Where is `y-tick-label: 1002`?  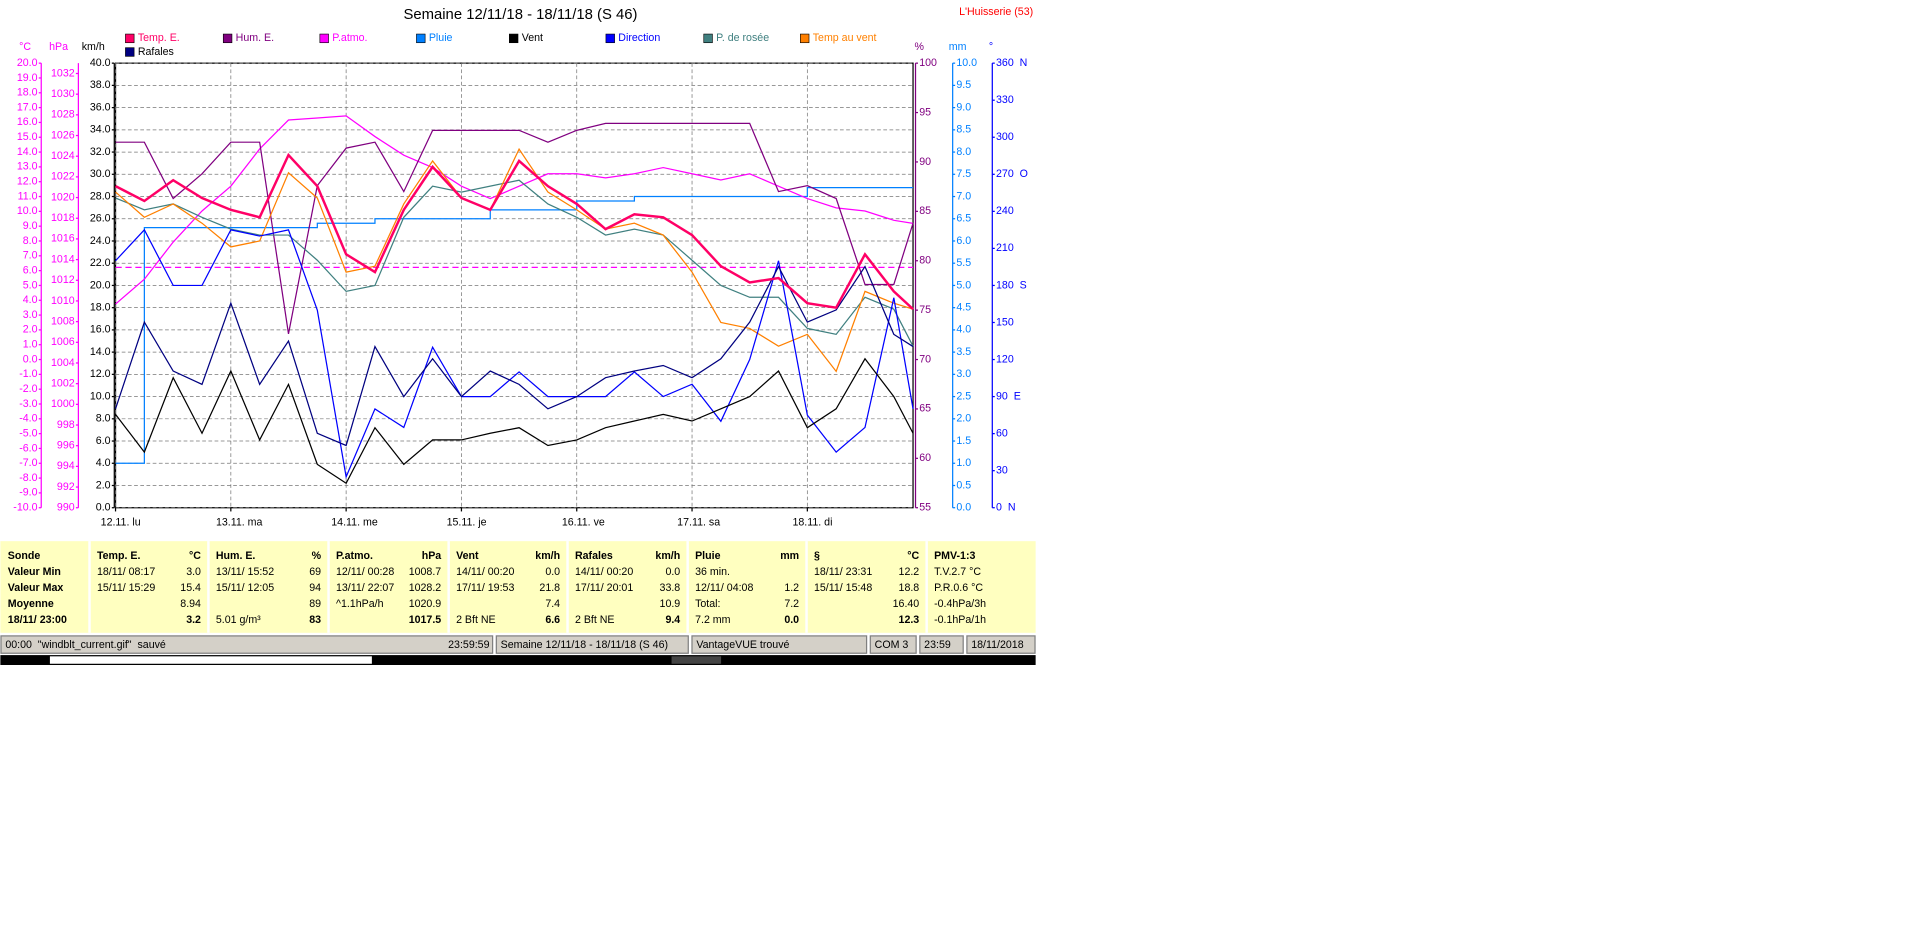
y-tick-label: 1002 is located at coordinates (63, 383).